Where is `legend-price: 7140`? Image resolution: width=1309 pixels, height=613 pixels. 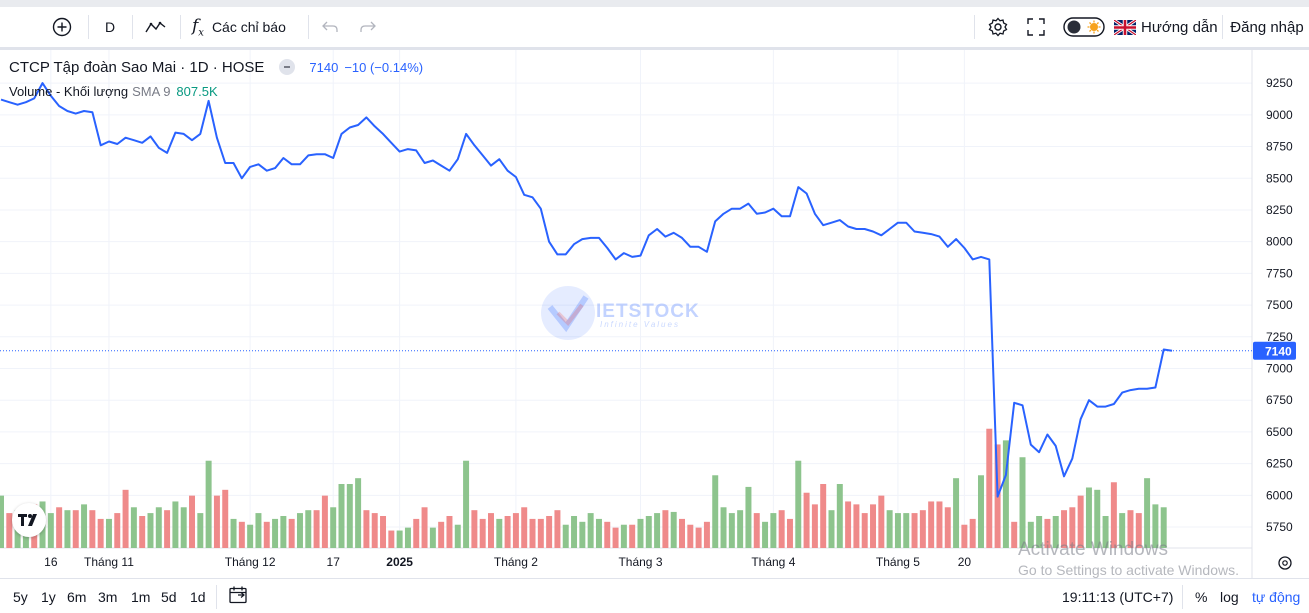
legend-price: 7140 is located at coordinates (324, 67).